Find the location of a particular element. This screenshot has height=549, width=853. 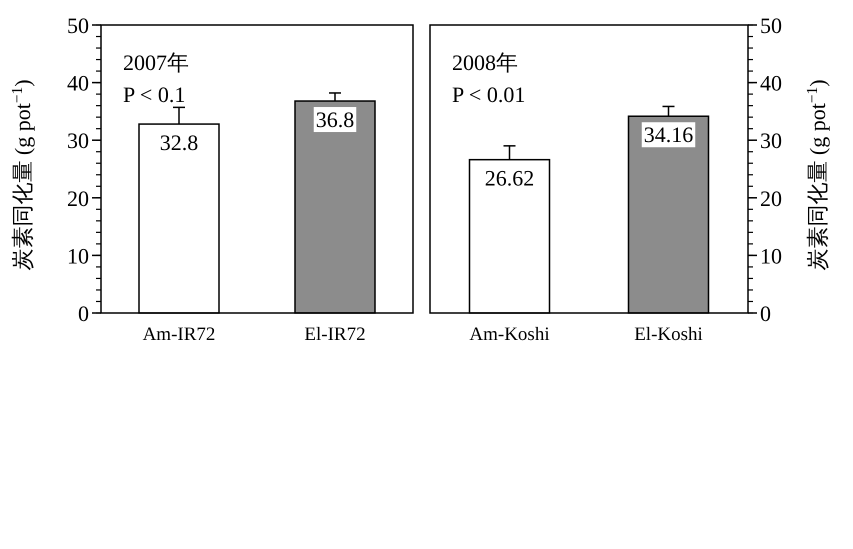

y-tick-label: 40 is located at coordinates (78, 83).